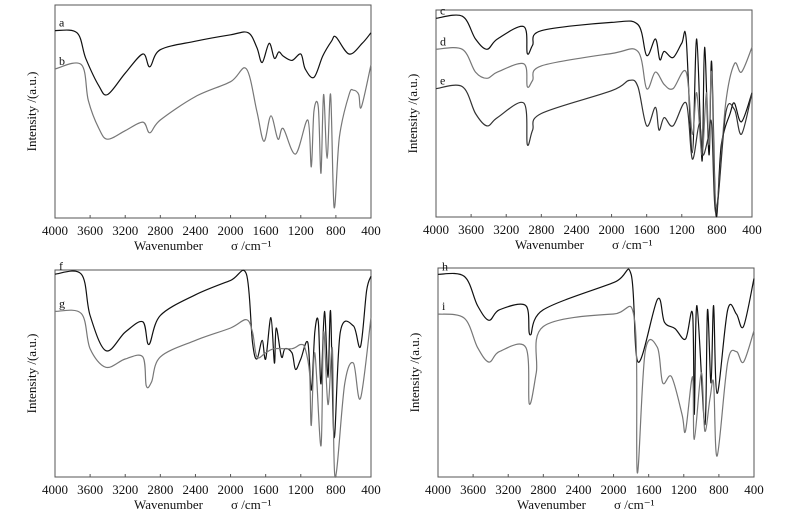 Image resolution: width=789 pixels, height=524 pixels. I want to click on series-line-h, so click(596, 347).